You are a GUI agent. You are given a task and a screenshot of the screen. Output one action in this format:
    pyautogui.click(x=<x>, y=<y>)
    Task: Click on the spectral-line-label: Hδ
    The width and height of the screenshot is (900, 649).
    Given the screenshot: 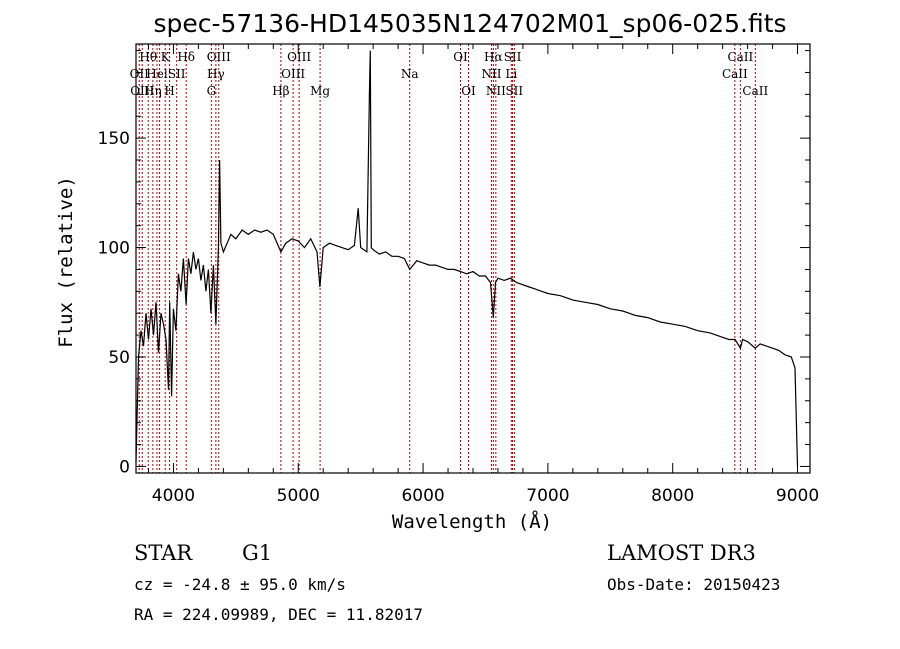 What is the action you would take?
    pyautogui.click(x=186, y=57)
    